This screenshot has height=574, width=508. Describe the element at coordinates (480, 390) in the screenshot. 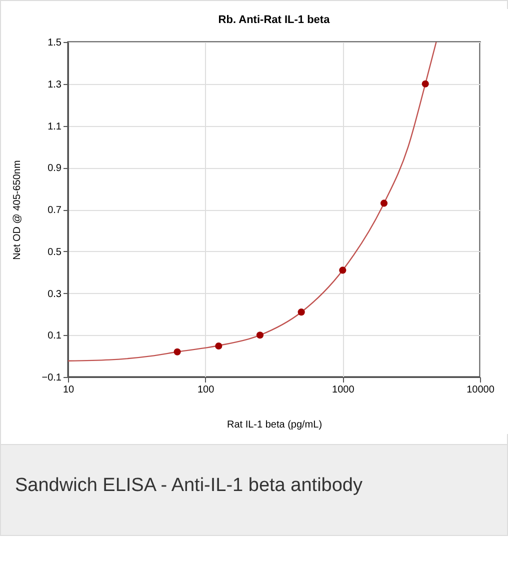

I see `x-tick-label: 10000` at that location.